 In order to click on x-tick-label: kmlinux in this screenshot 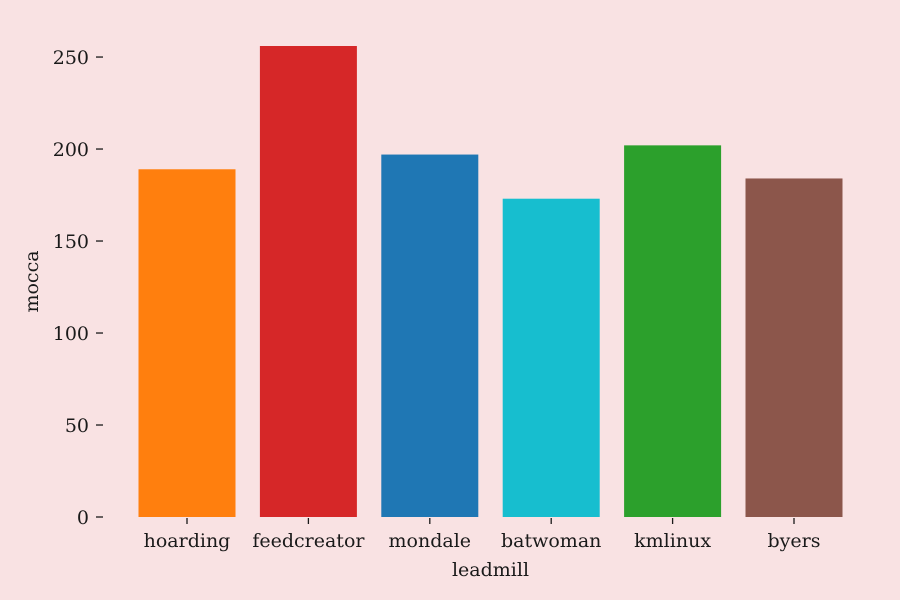, I will do `click(672, 541)`.